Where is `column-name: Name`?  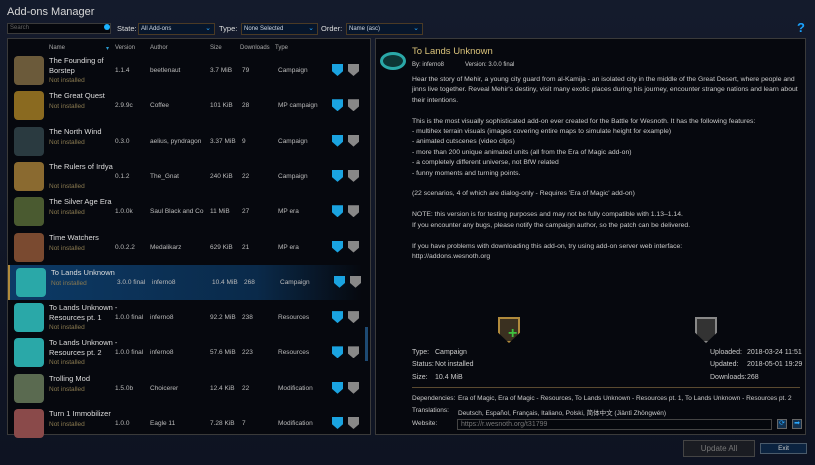
column-name: Name is located at coordinates (57, 48).